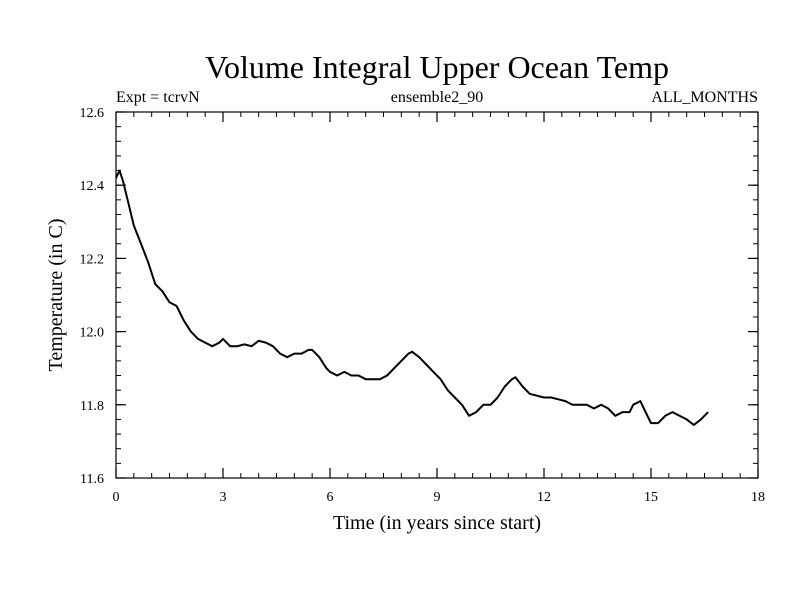 The height and width of the screenshot is (600, 800). What do you see at coordinates (223, 497) in the screenshot?
I see `x-tick-label: 3` at bounding box center [223, 497].